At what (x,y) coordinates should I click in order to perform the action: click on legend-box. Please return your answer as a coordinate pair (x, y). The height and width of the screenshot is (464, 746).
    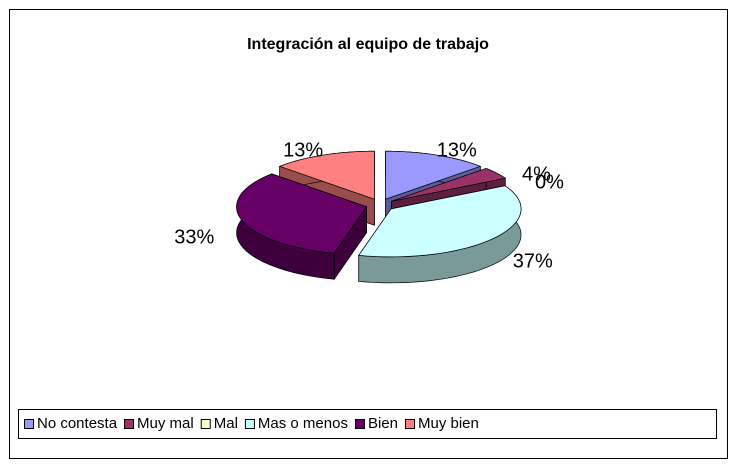
    Looking at the image, I should click on (367, 424).